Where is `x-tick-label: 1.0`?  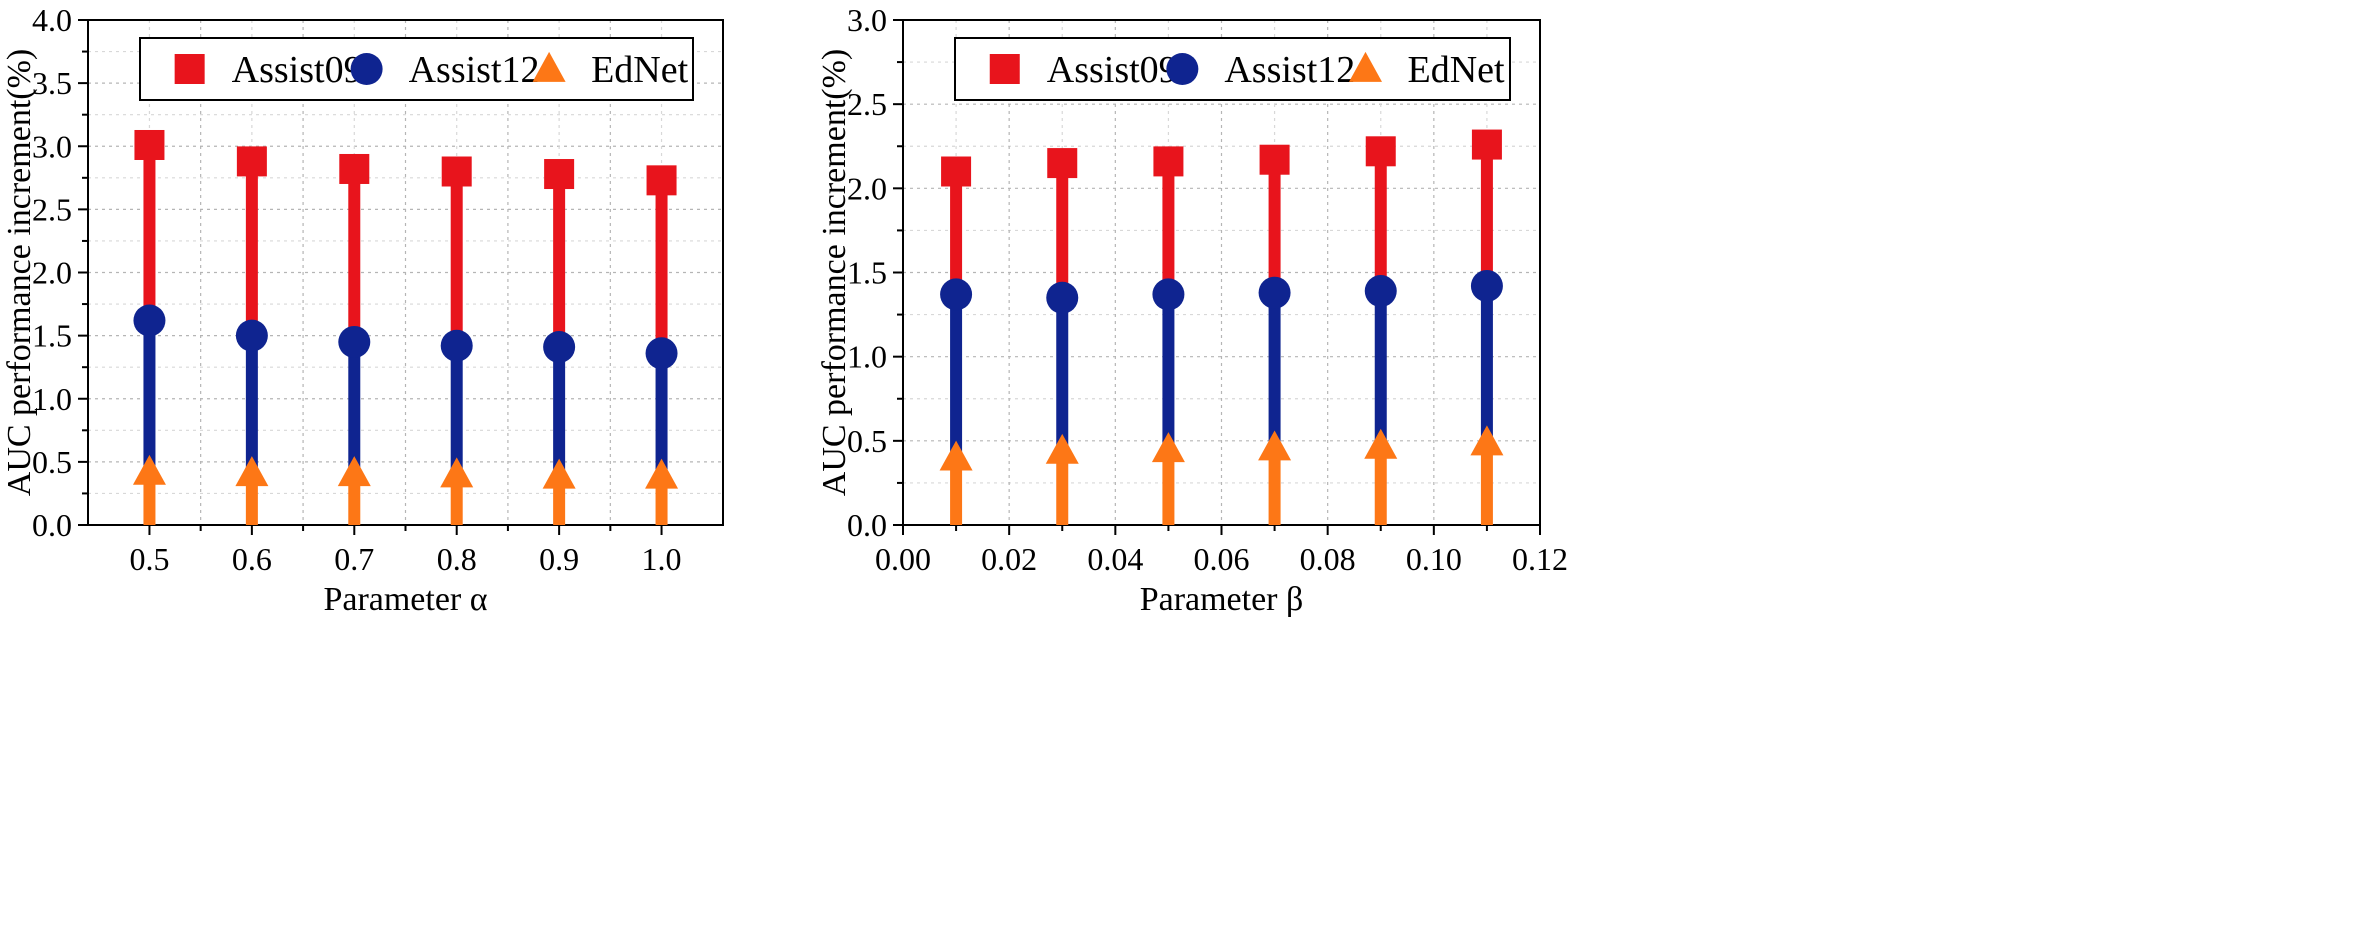
x-tick-label: 1.0 is located at coordinates (662, 559).